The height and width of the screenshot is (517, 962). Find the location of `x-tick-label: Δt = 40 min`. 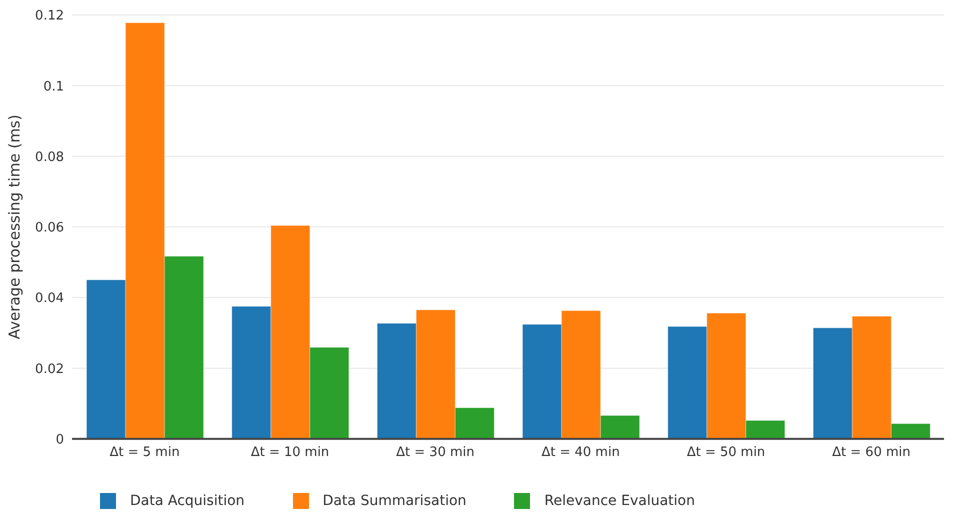

x-tick-label: Δt = 40 min is located at coordinates (580, 452).